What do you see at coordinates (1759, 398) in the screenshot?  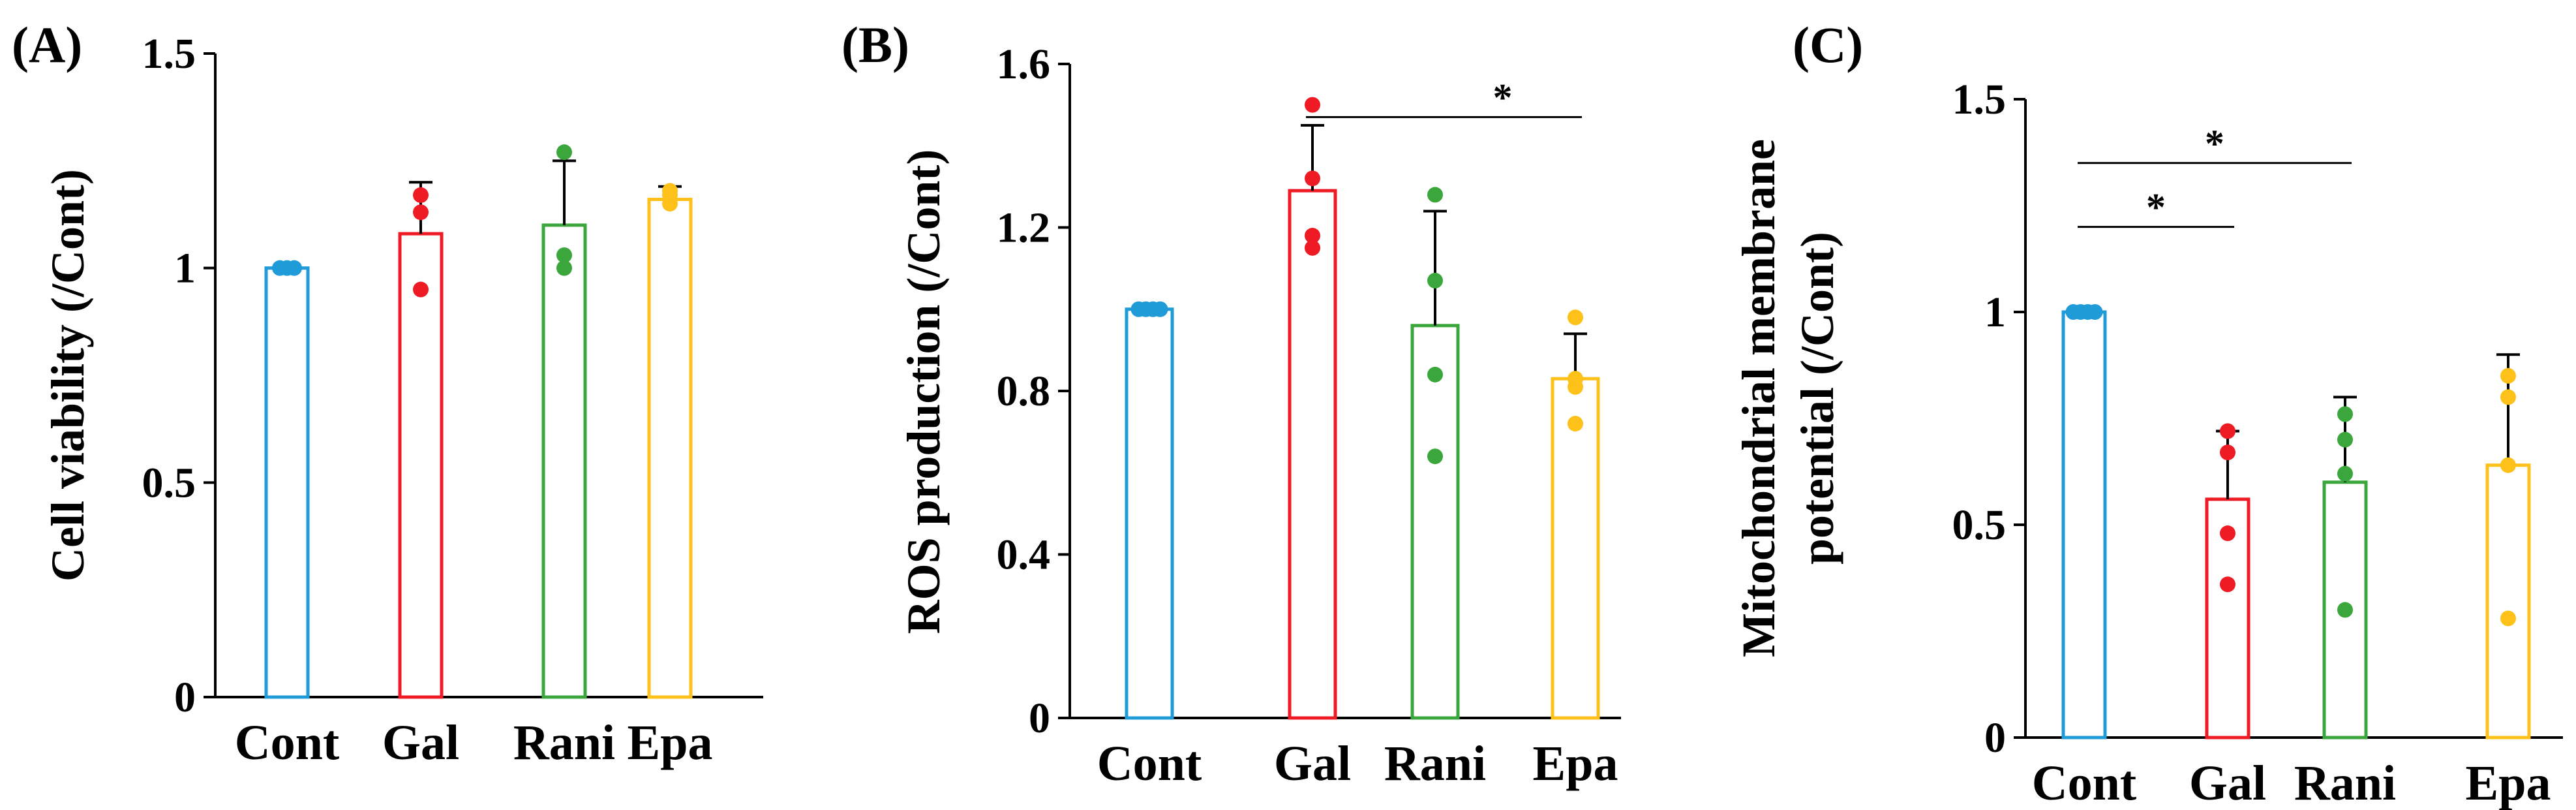 I see `y-axis-title-line: Mitochondrial membrane` at bounding box center [1759, 398].